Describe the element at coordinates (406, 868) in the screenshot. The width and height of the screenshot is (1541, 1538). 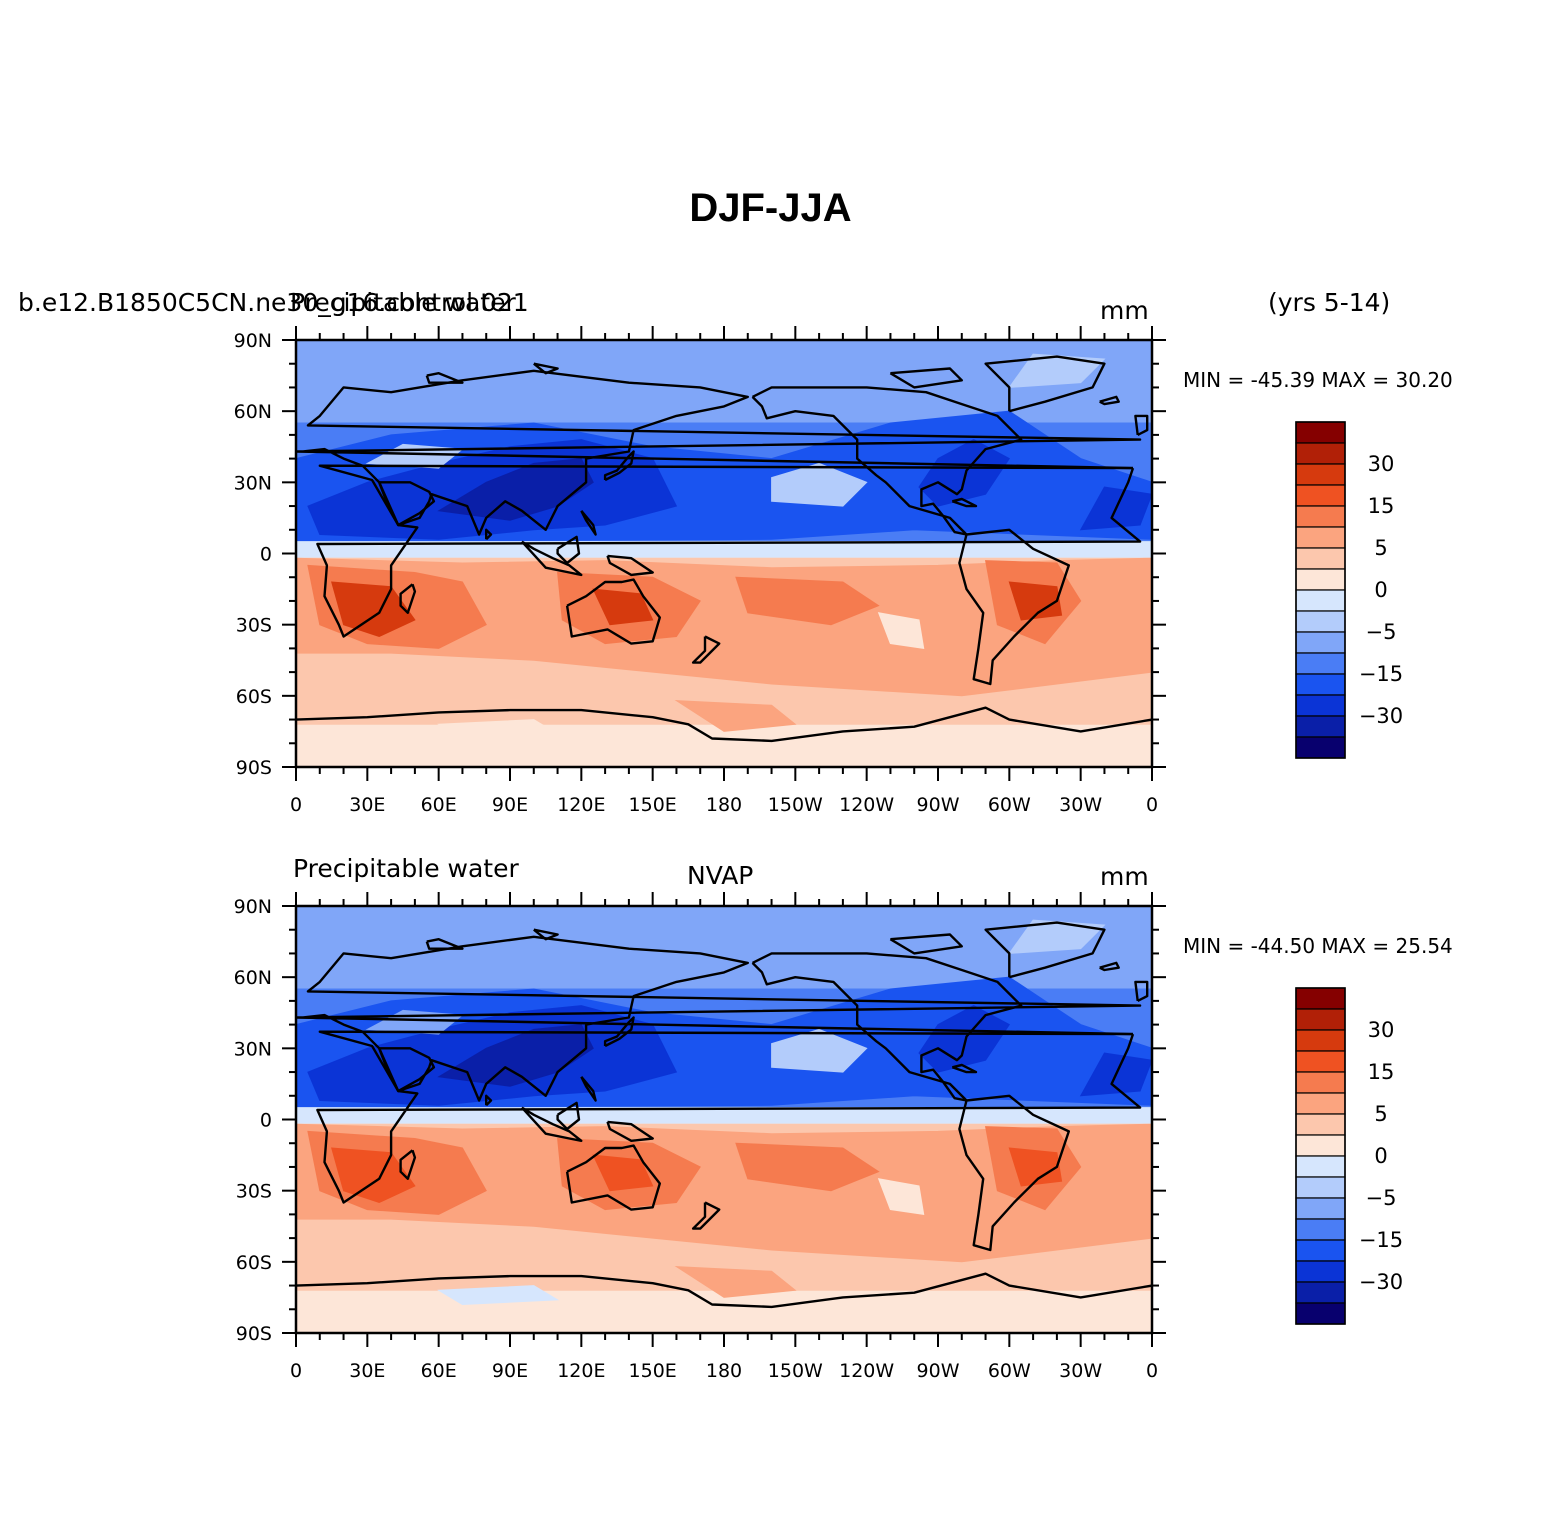
I see `panel2-left-label: Precipitable water` at that location.